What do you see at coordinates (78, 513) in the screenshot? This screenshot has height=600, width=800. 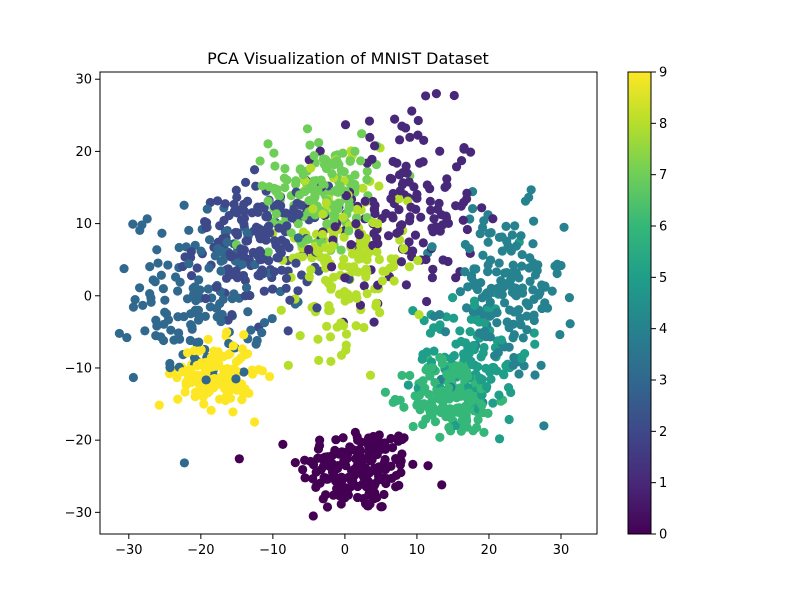 I see `y-tick-label: −30` at bounding box center [78, 513].